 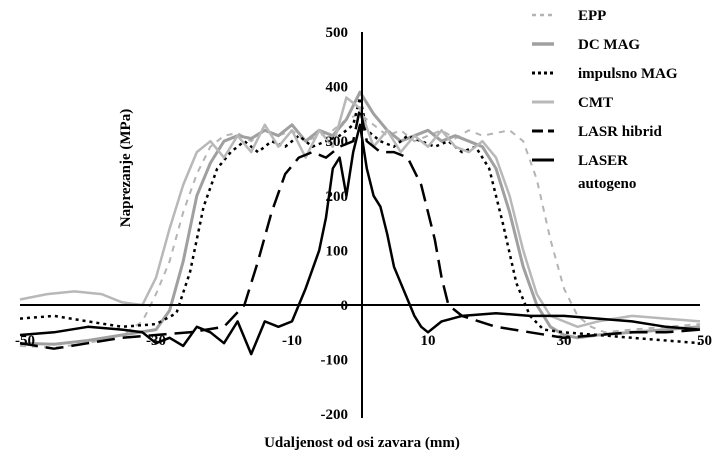 What do you see at coordinates (337, 251) in the screenshot?
I see `y-tick-label: 100` at bounding box center [337, 251].